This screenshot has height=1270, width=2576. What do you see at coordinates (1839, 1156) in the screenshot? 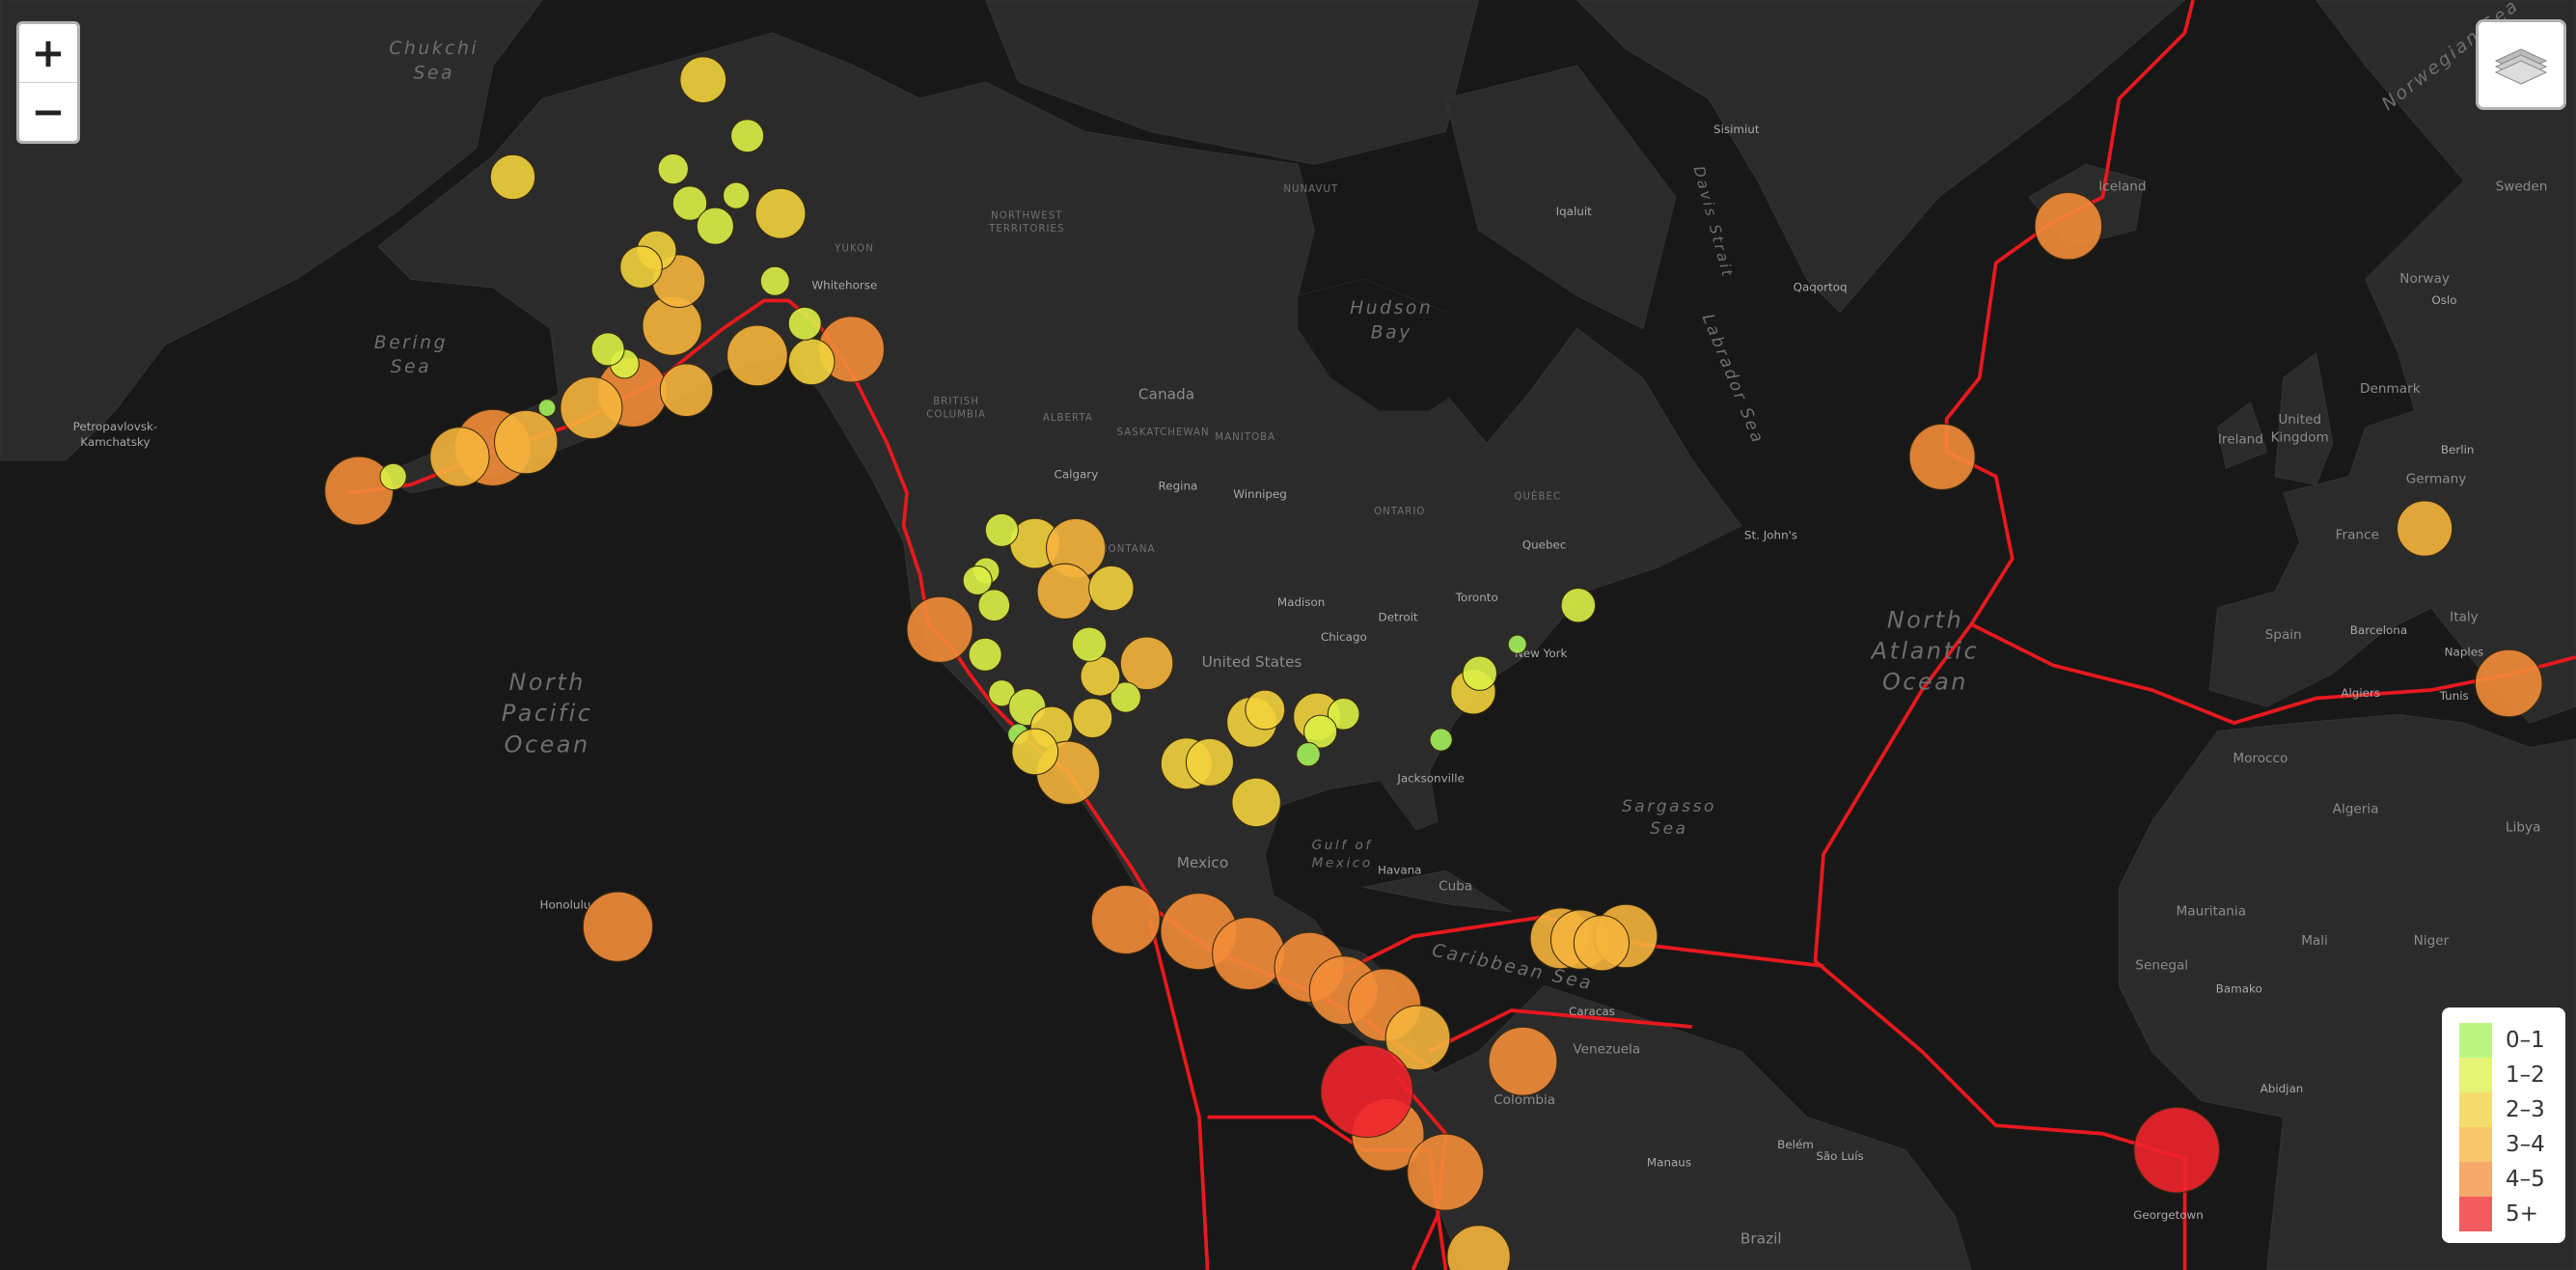
I see `map-label: São Luís` at bounding box center [1839, 1156].